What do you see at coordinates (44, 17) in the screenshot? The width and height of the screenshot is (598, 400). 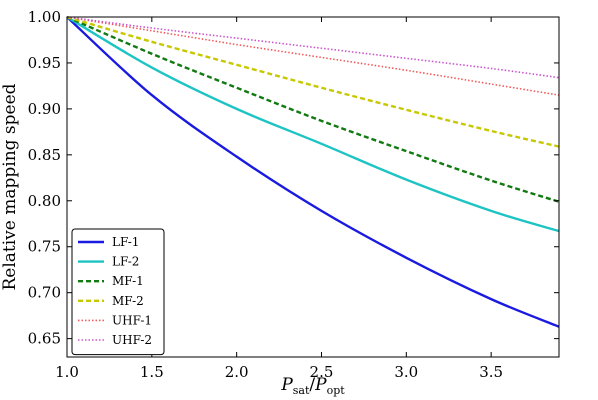 I see `y-tick-label: 1.00` at bounding box center [44, 17].